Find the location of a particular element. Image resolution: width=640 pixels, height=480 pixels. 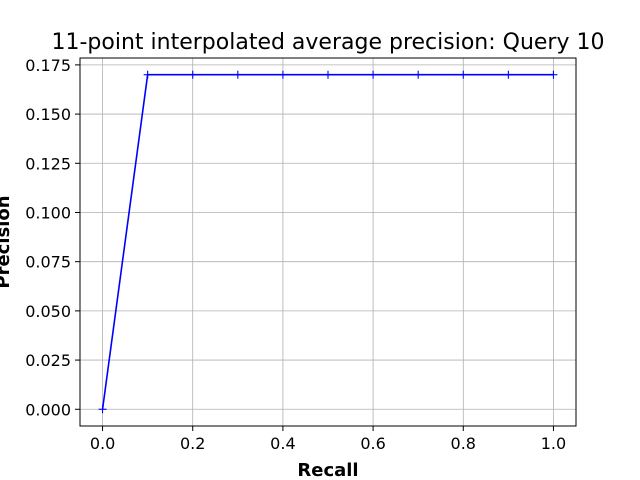

y-tick-label: 0.150 is located at coordinates (48, 114).